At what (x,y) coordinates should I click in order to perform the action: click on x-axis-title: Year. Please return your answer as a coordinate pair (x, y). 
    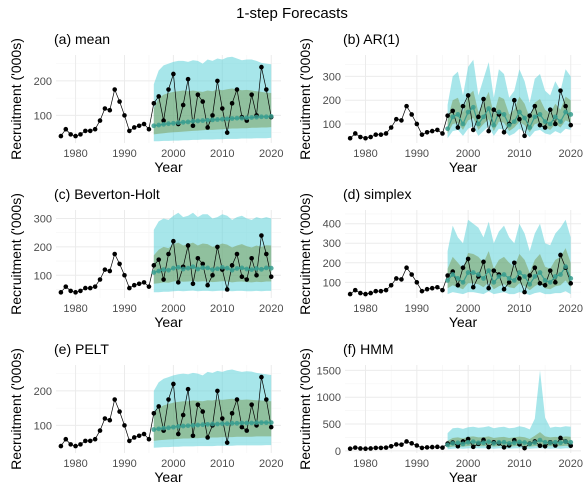
    Looking at the image, I should click on (168, 477).